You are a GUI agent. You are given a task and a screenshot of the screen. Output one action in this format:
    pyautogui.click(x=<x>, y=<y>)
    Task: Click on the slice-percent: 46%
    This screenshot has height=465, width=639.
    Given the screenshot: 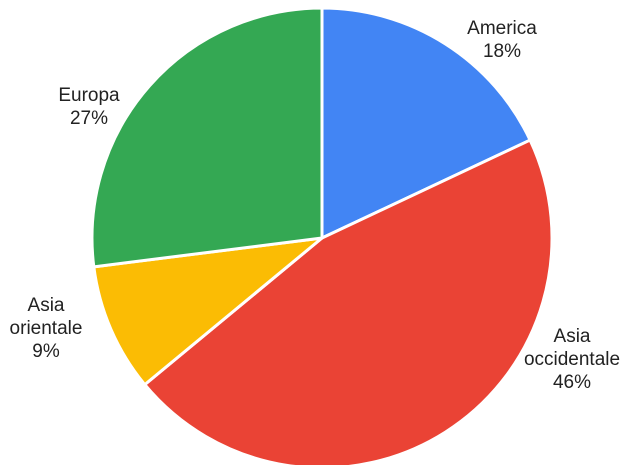 What is the action you would take?
    pyautogui.click(x=572, y=382)
    